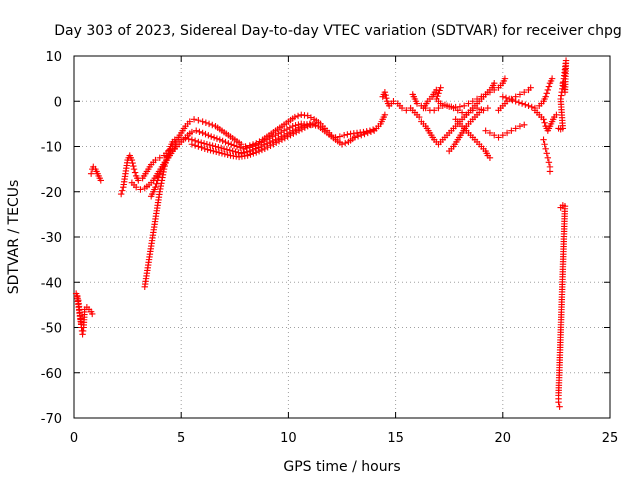  I want to click on series-seg-c, so click(253, 154).